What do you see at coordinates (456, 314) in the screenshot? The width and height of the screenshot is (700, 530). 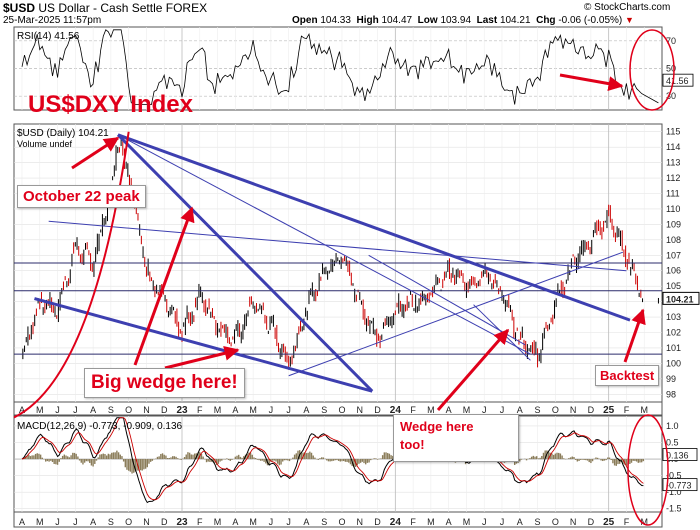 I see `rising-support-trendline` at bounding box center [456, 314].